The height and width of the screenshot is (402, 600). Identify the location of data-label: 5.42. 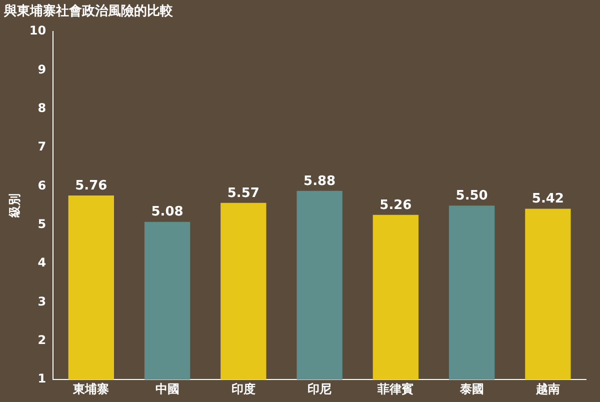
(548, 199).